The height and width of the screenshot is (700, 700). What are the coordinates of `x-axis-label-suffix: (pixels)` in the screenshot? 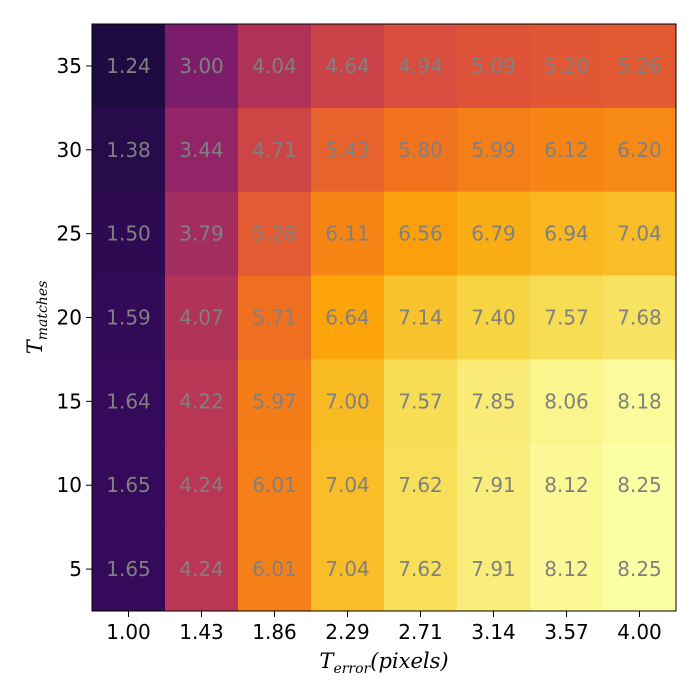 It's located at (409, 661).